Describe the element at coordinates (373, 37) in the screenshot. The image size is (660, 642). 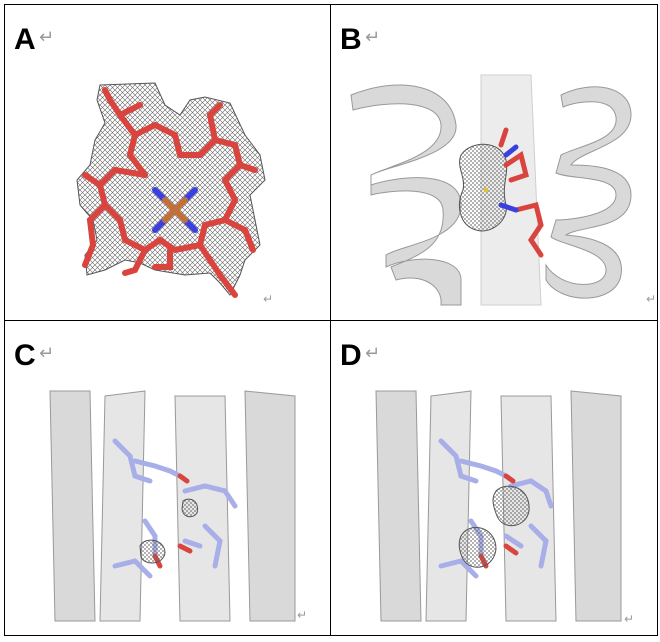
I see `return-glyph-b: ↵` at that location.